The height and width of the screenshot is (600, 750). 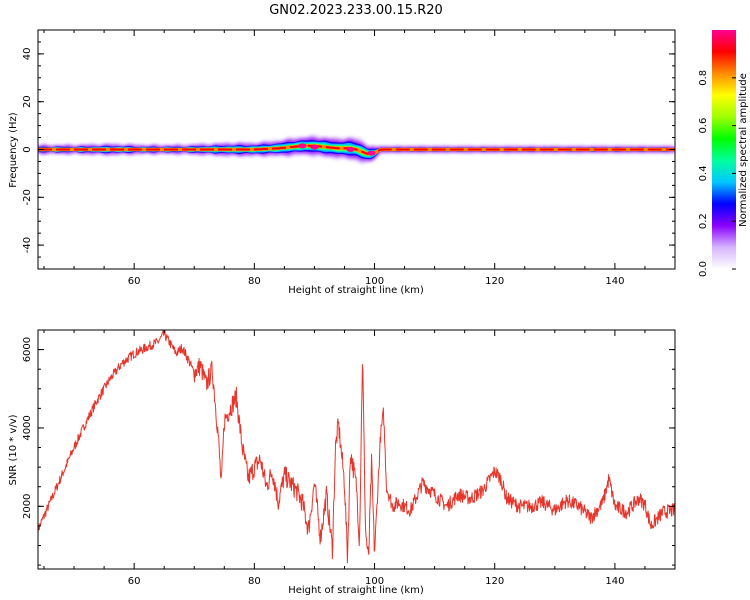 What do you see at coordinates (27, 427) in the screenshot?
I see `y-tick-label: 4000` at bounding box center [27, 427].